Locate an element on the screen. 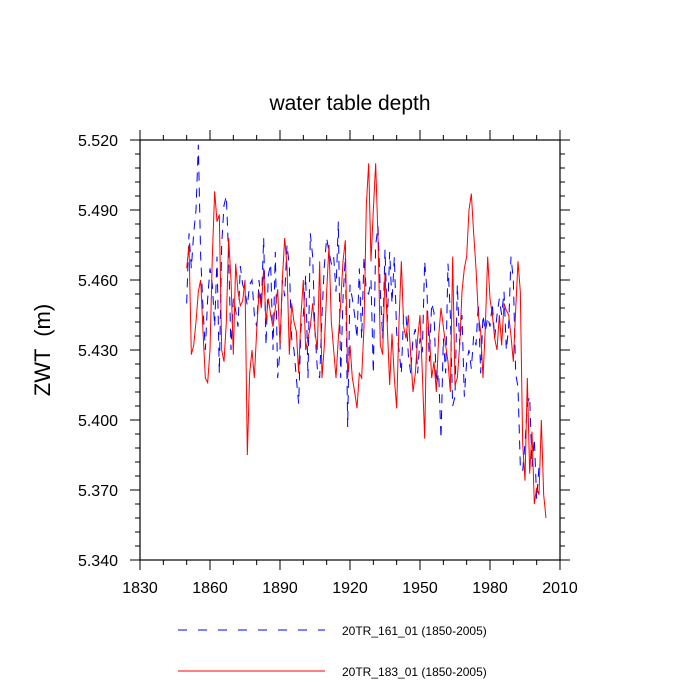  x-tick-label: 1860 is located at coordinates (210, 588).